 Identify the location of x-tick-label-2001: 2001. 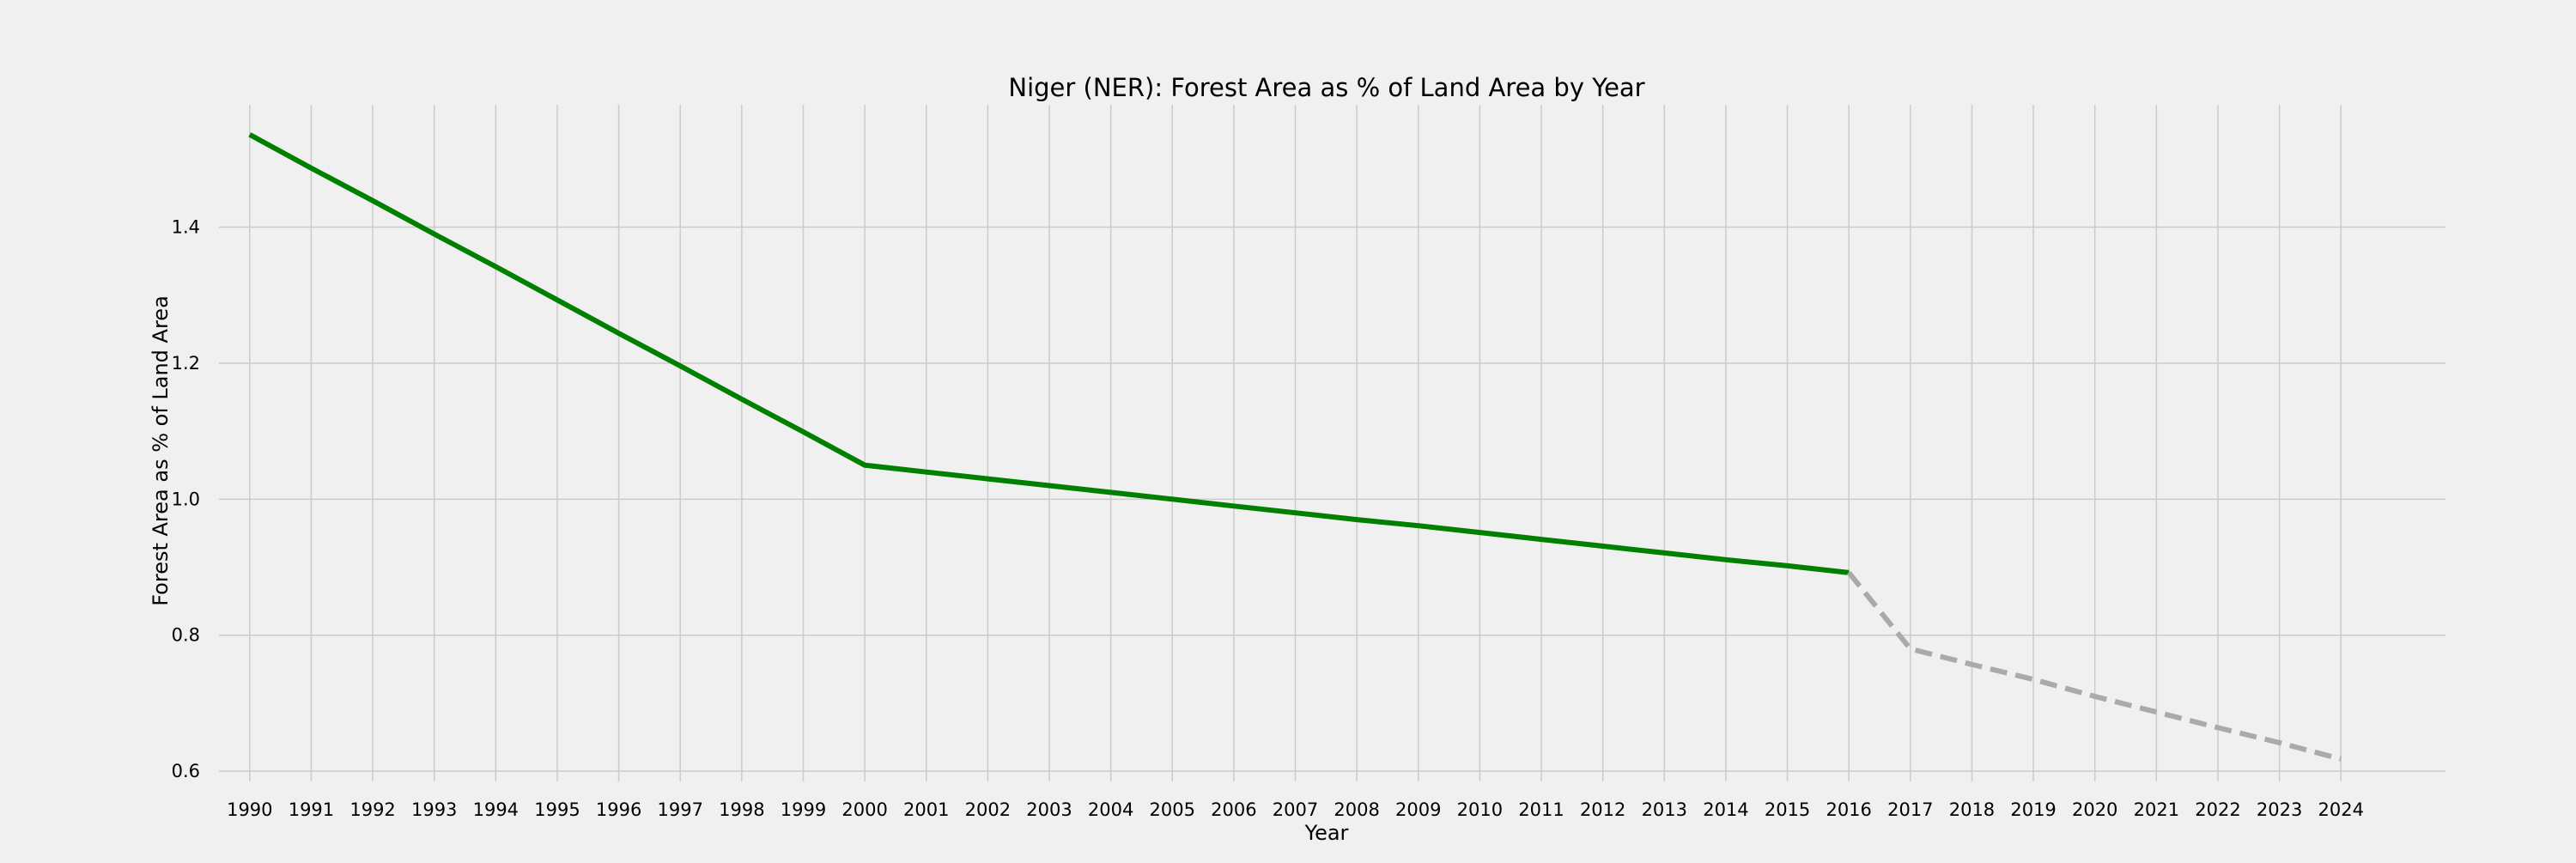
(926, 810).